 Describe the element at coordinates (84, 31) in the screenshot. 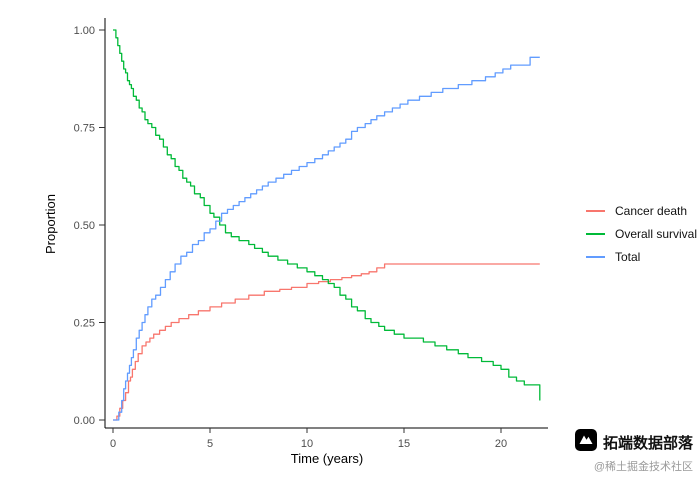

I see `y-tick-label: 1.00` at that location.